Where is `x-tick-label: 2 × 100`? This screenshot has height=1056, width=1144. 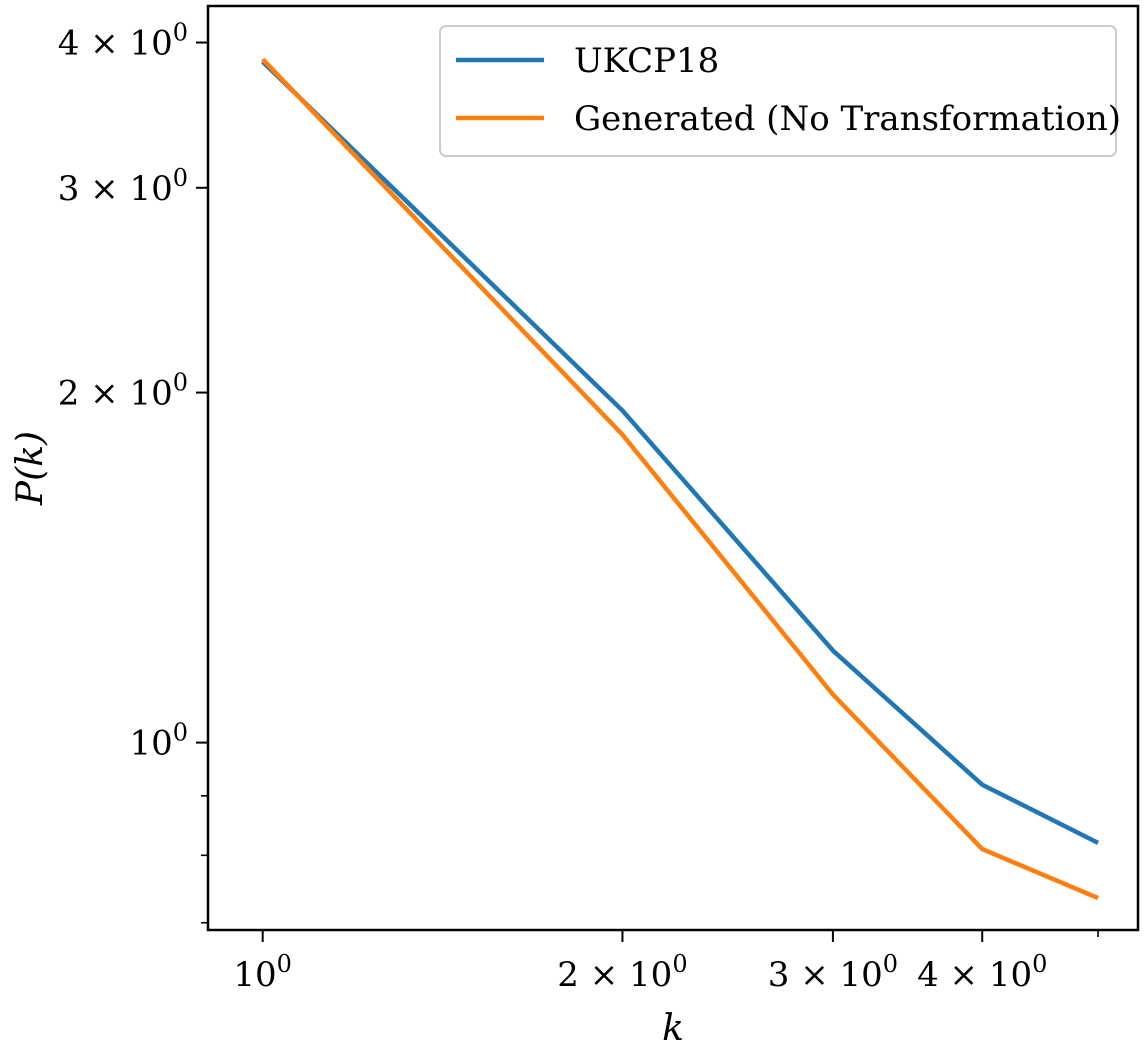
x-tick-label: 2 × 100 is located at coordinates (622, 972).